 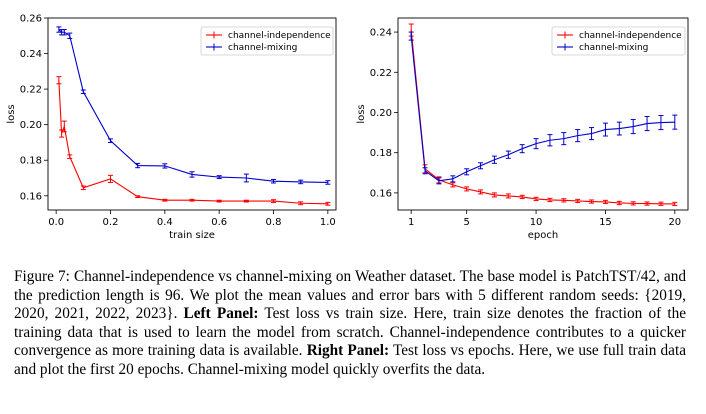 What do you see at coordinates (192, 235) in the screenshot?
I see `x-axis-label: train size` at bounding box center [192, 235].